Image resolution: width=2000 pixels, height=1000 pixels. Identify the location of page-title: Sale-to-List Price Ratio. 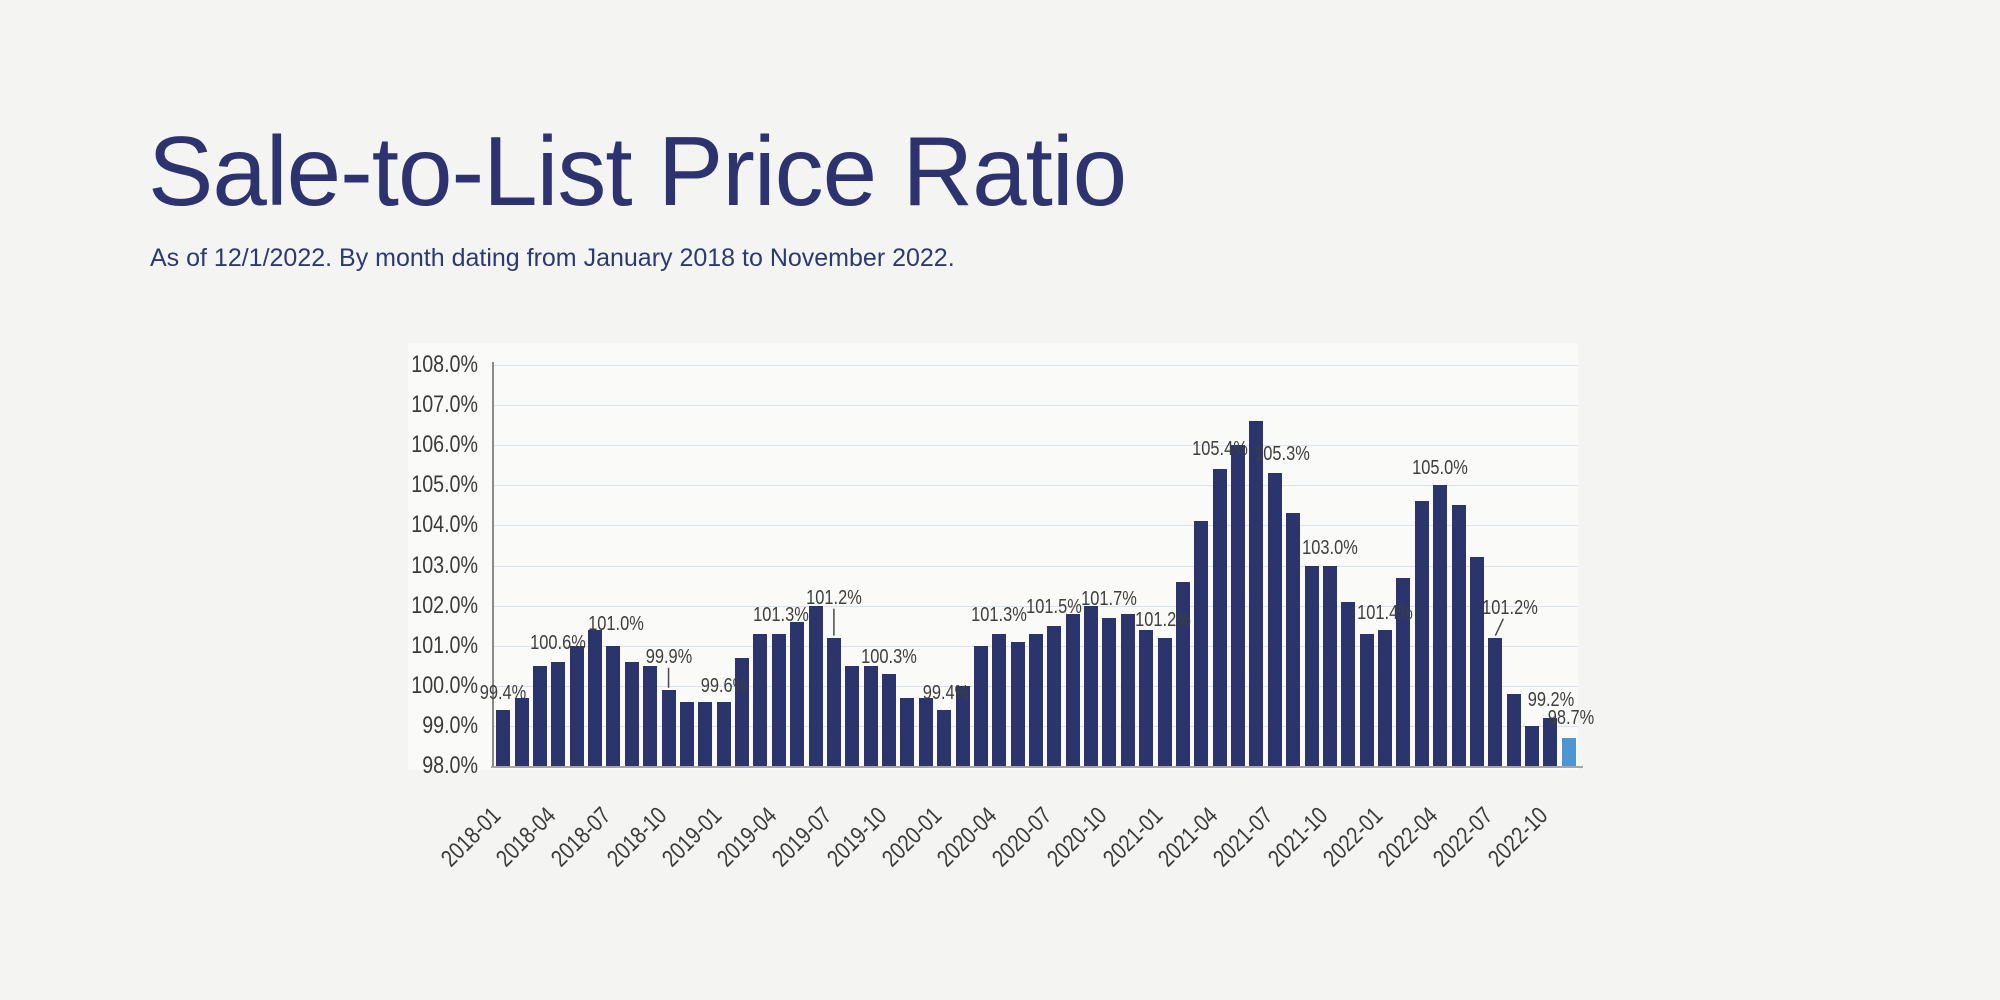
(637, 171).